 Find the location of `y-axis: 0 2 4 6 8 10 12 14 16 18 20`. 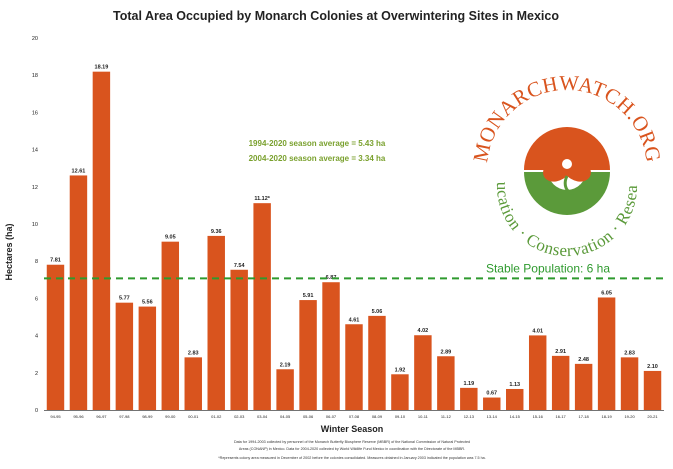

y-axis: 0 2 4 6 8 10 12 14 16 18 20 is located at coordinates (35, 225).